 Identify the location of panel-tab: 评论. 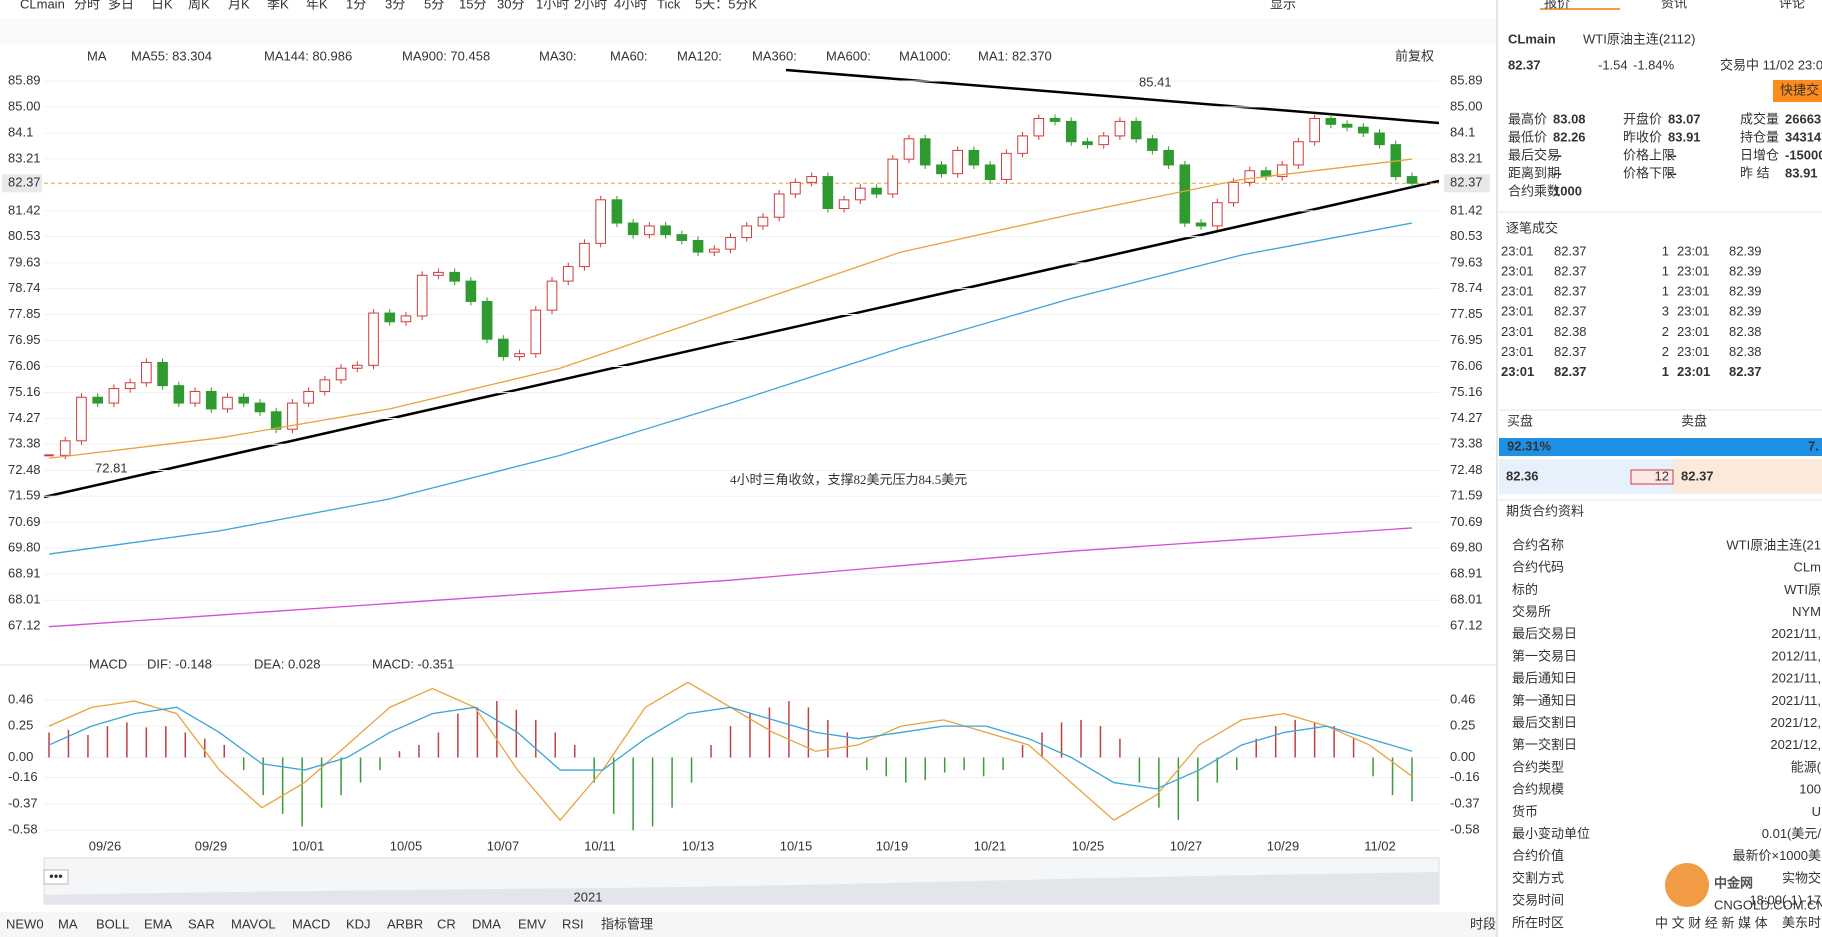
(1792, 5).